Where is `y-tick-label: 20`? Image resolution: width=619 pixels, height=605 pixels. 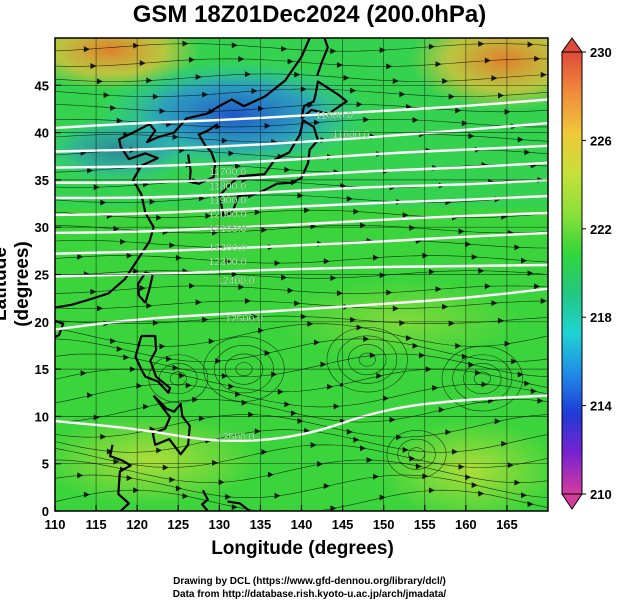
y-tick-label: 20 is located at coordinates (42, 322).